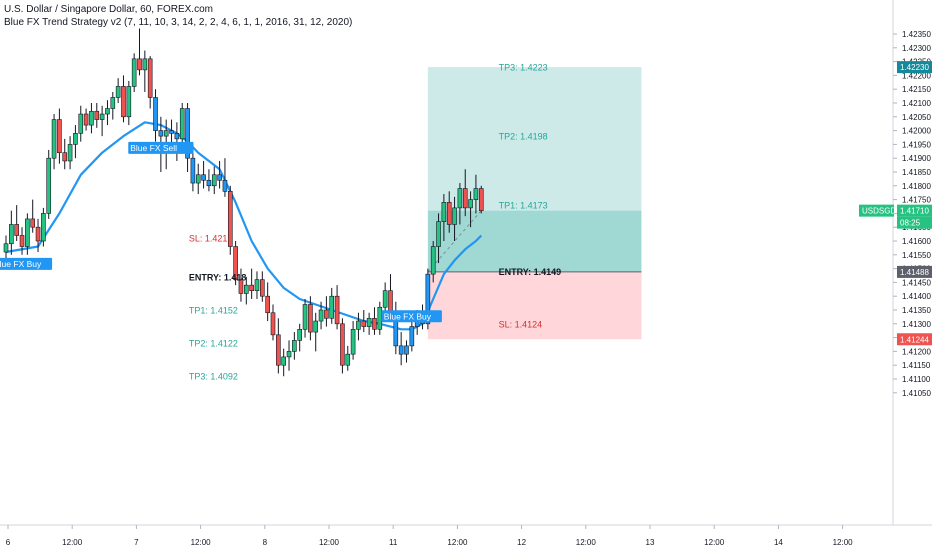 The image size is (932, 555). Describe the element at coordinates (534, 241) in the screenshot. I see `open-profit-zone` at that location.